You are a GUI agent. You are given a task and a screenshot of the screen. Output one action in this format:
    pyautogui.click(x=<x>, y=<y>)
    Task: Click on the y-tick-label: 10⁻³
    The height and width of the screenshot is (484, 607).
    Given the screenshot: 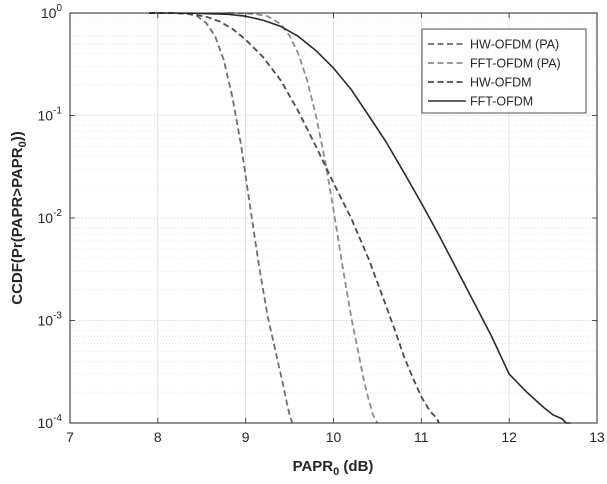 What is the action you would take?
    pyautogui.click(x=50, y=320)
    